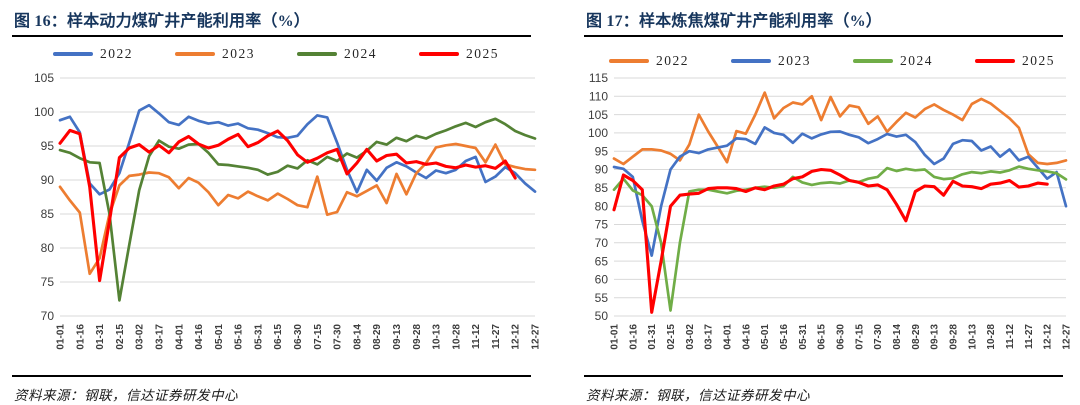 The height and width of the screenshot is (405, 1080). What do you see at coordinates (271, 36) in the screenshot?
I see `title-divider` at bounding box center [271, 36].